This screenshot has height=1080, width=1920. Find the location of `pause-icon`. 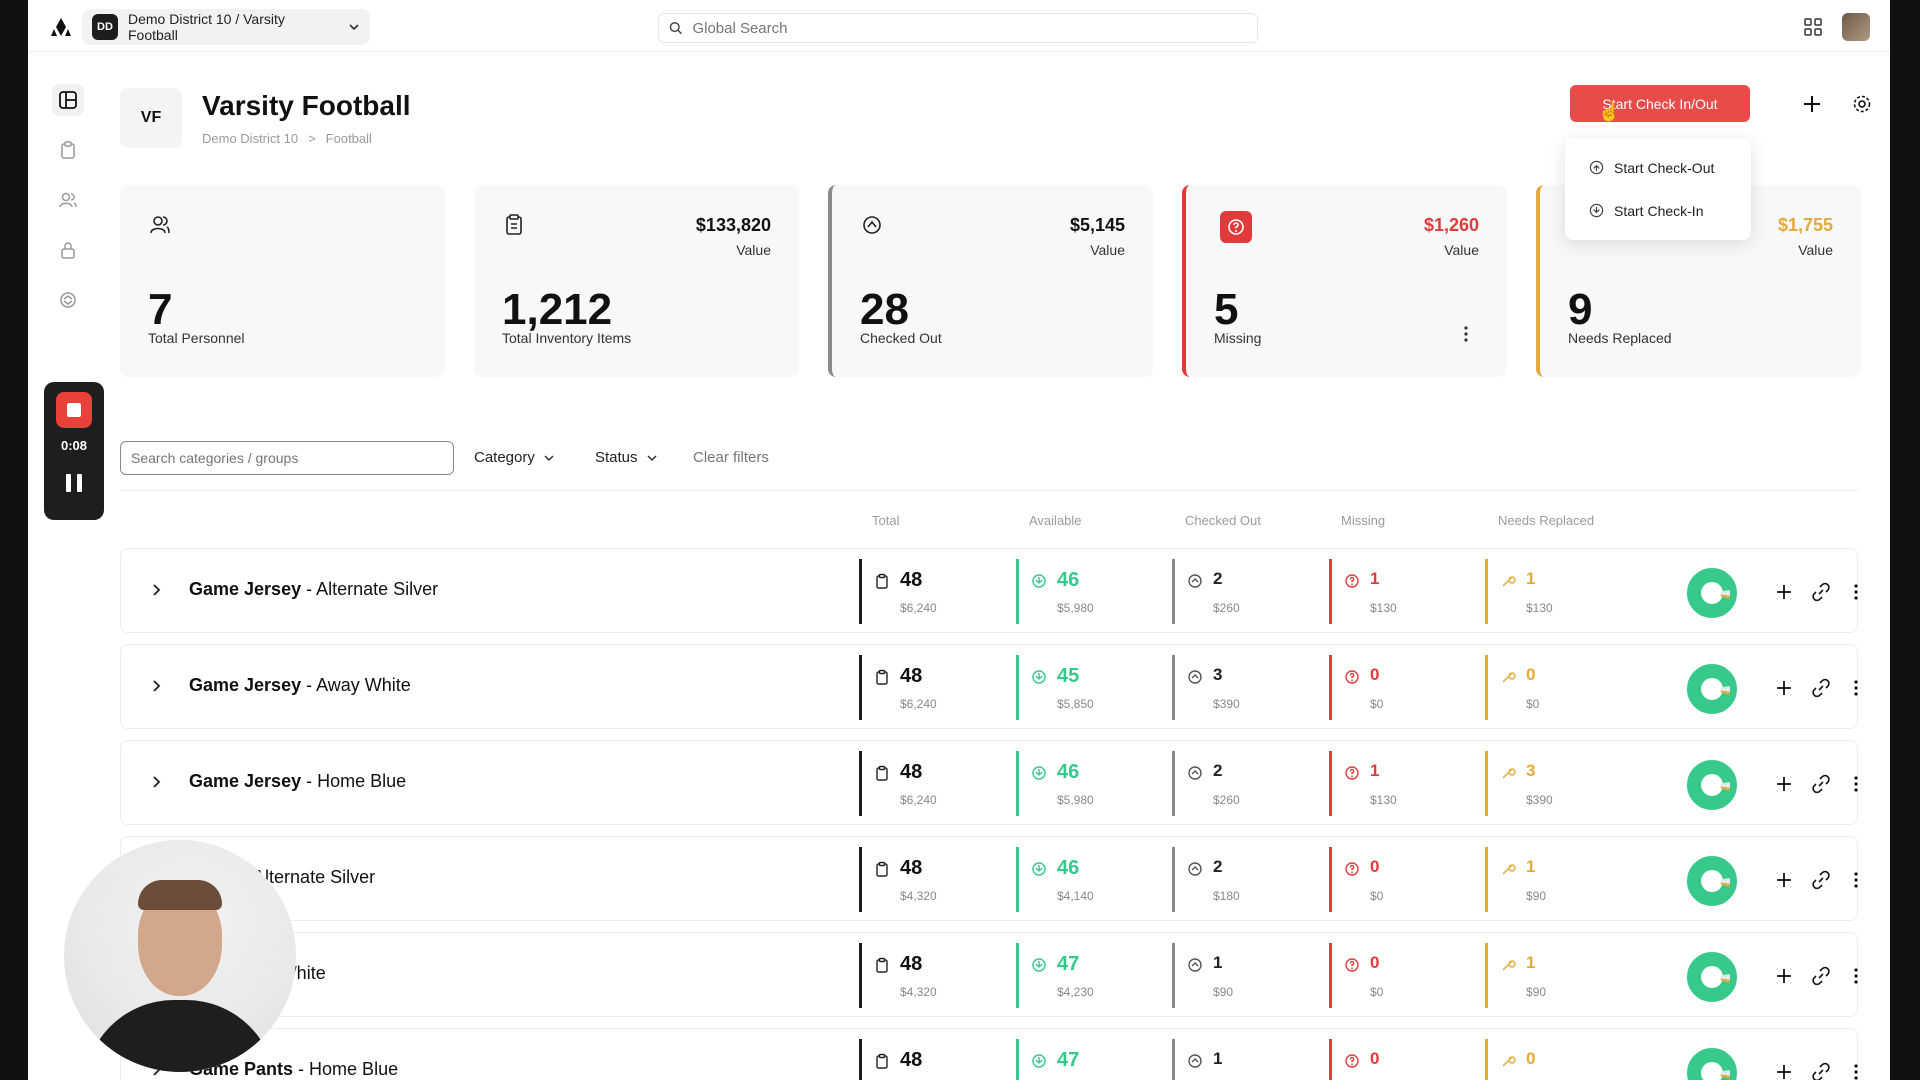

pause-icon is located at coordinates (74, 483).